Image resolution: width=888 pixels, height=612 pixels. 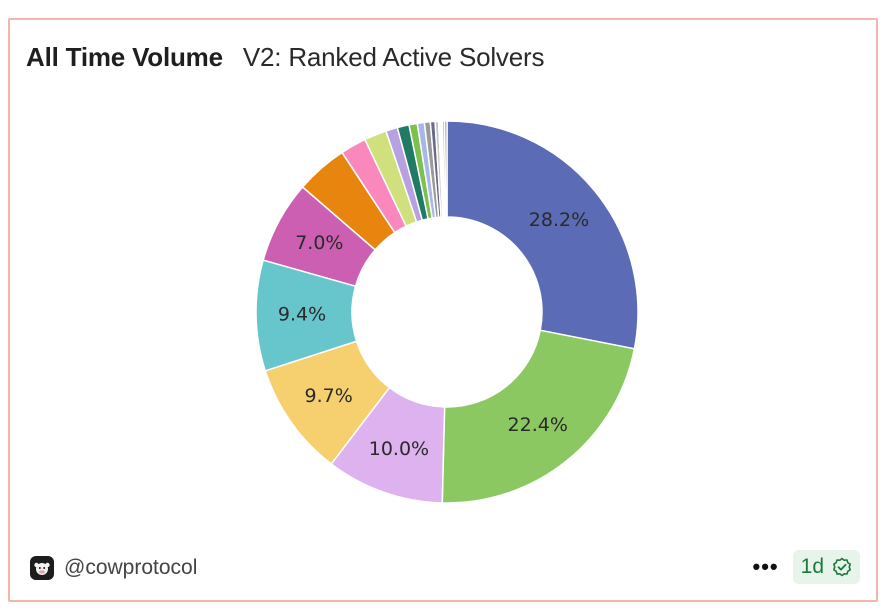 I want to click on slice-label-1: 28.2%, so click(x=559, y=220).